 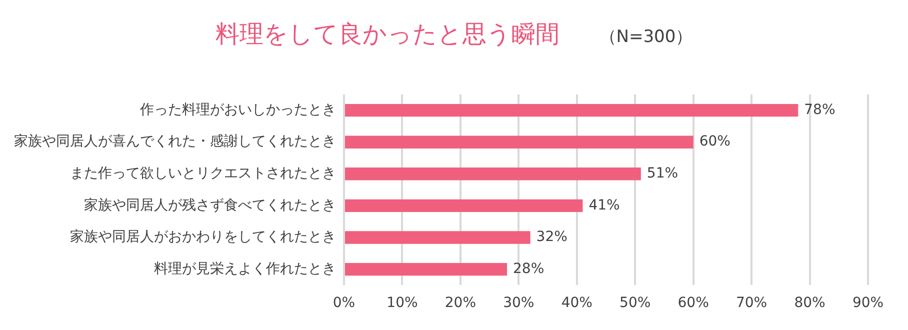 What do you see at coordinates (693, 303) in the screenshot?
I see `x-tick-label: 60%` at bounding box center [693, 303].